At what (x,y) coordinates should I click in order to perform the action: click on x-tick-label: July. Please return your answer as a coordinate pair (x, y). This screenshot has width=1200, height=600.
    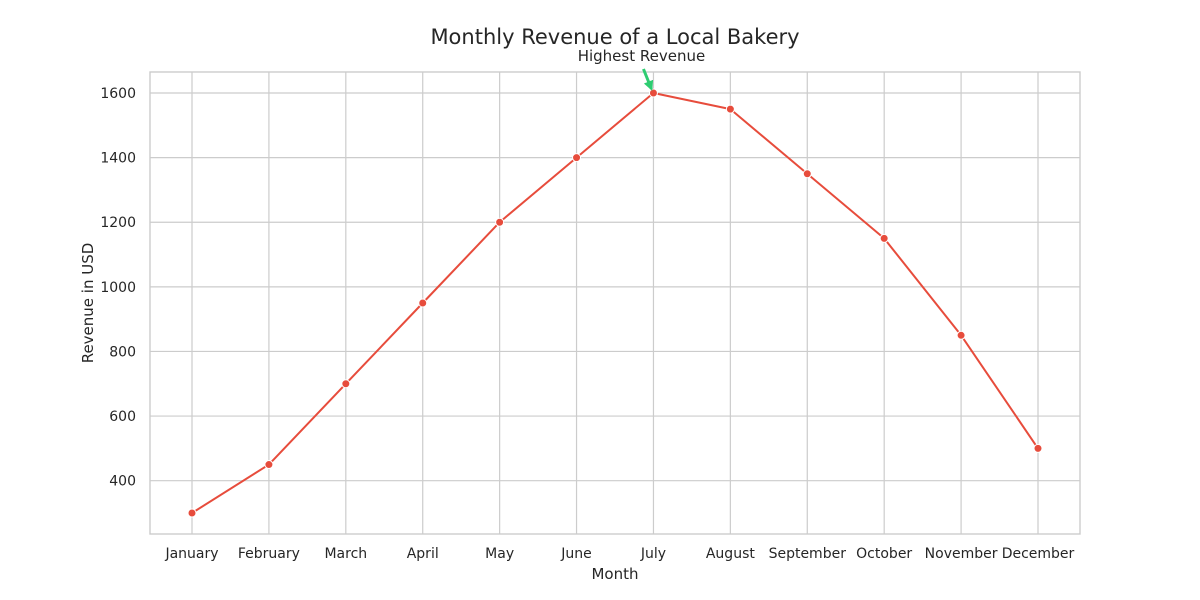
    Looking at the image, I should click on (653, 554).